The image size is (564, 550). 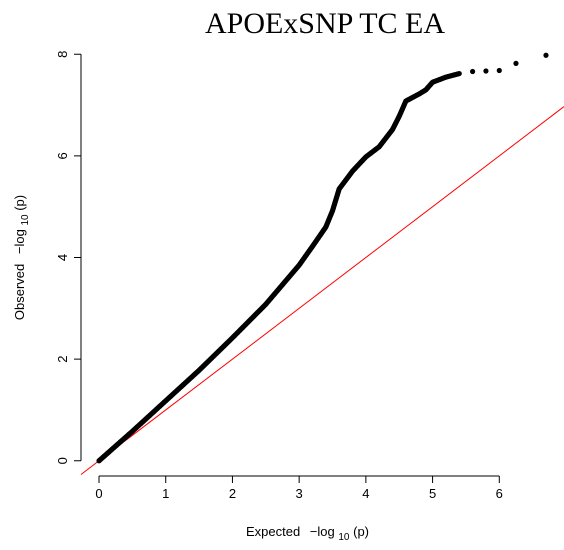 I want to click on x-tick-label: 6, so click(x=499, y=493).